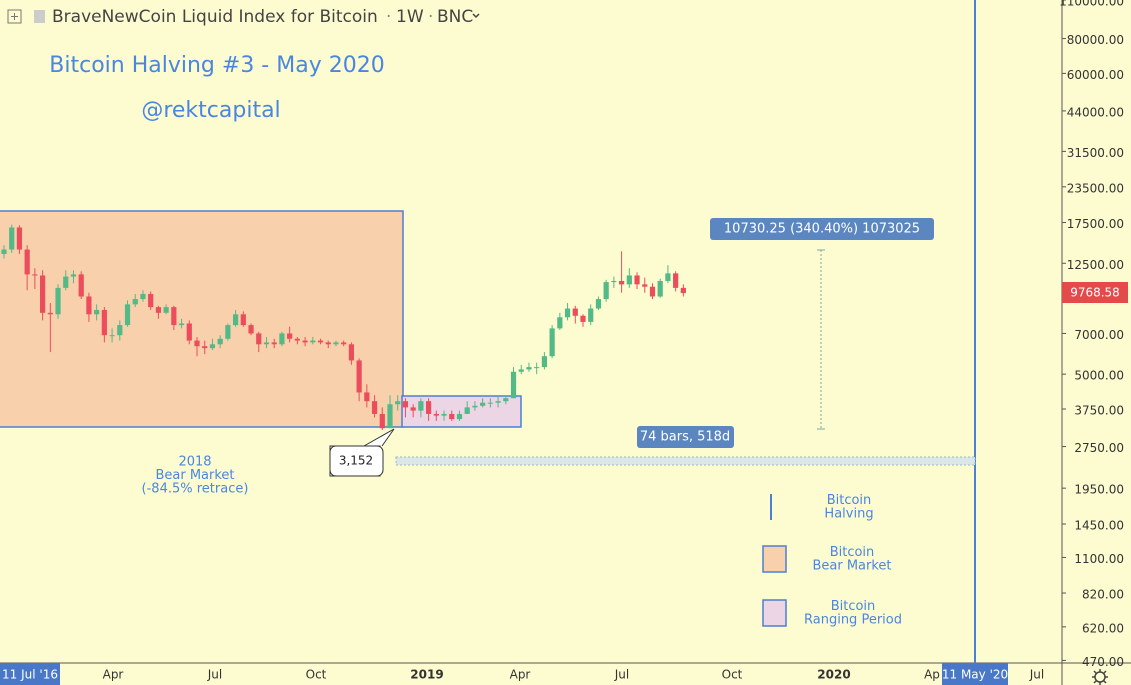 This screenshot has height=685, width=1131. Describe the element at coordinates (461, 411) in the screenshot. I see `ranging-box` at that location.